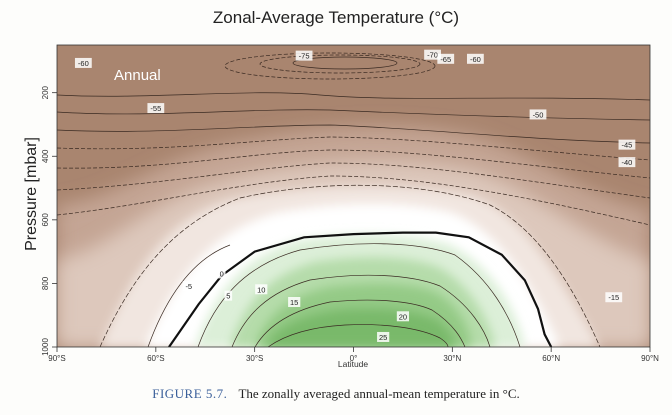 The image size is (672, 415). Describe the element at coordinates (45, 347) in the screenshot. I see `y-tick-label: 1000` at that location.